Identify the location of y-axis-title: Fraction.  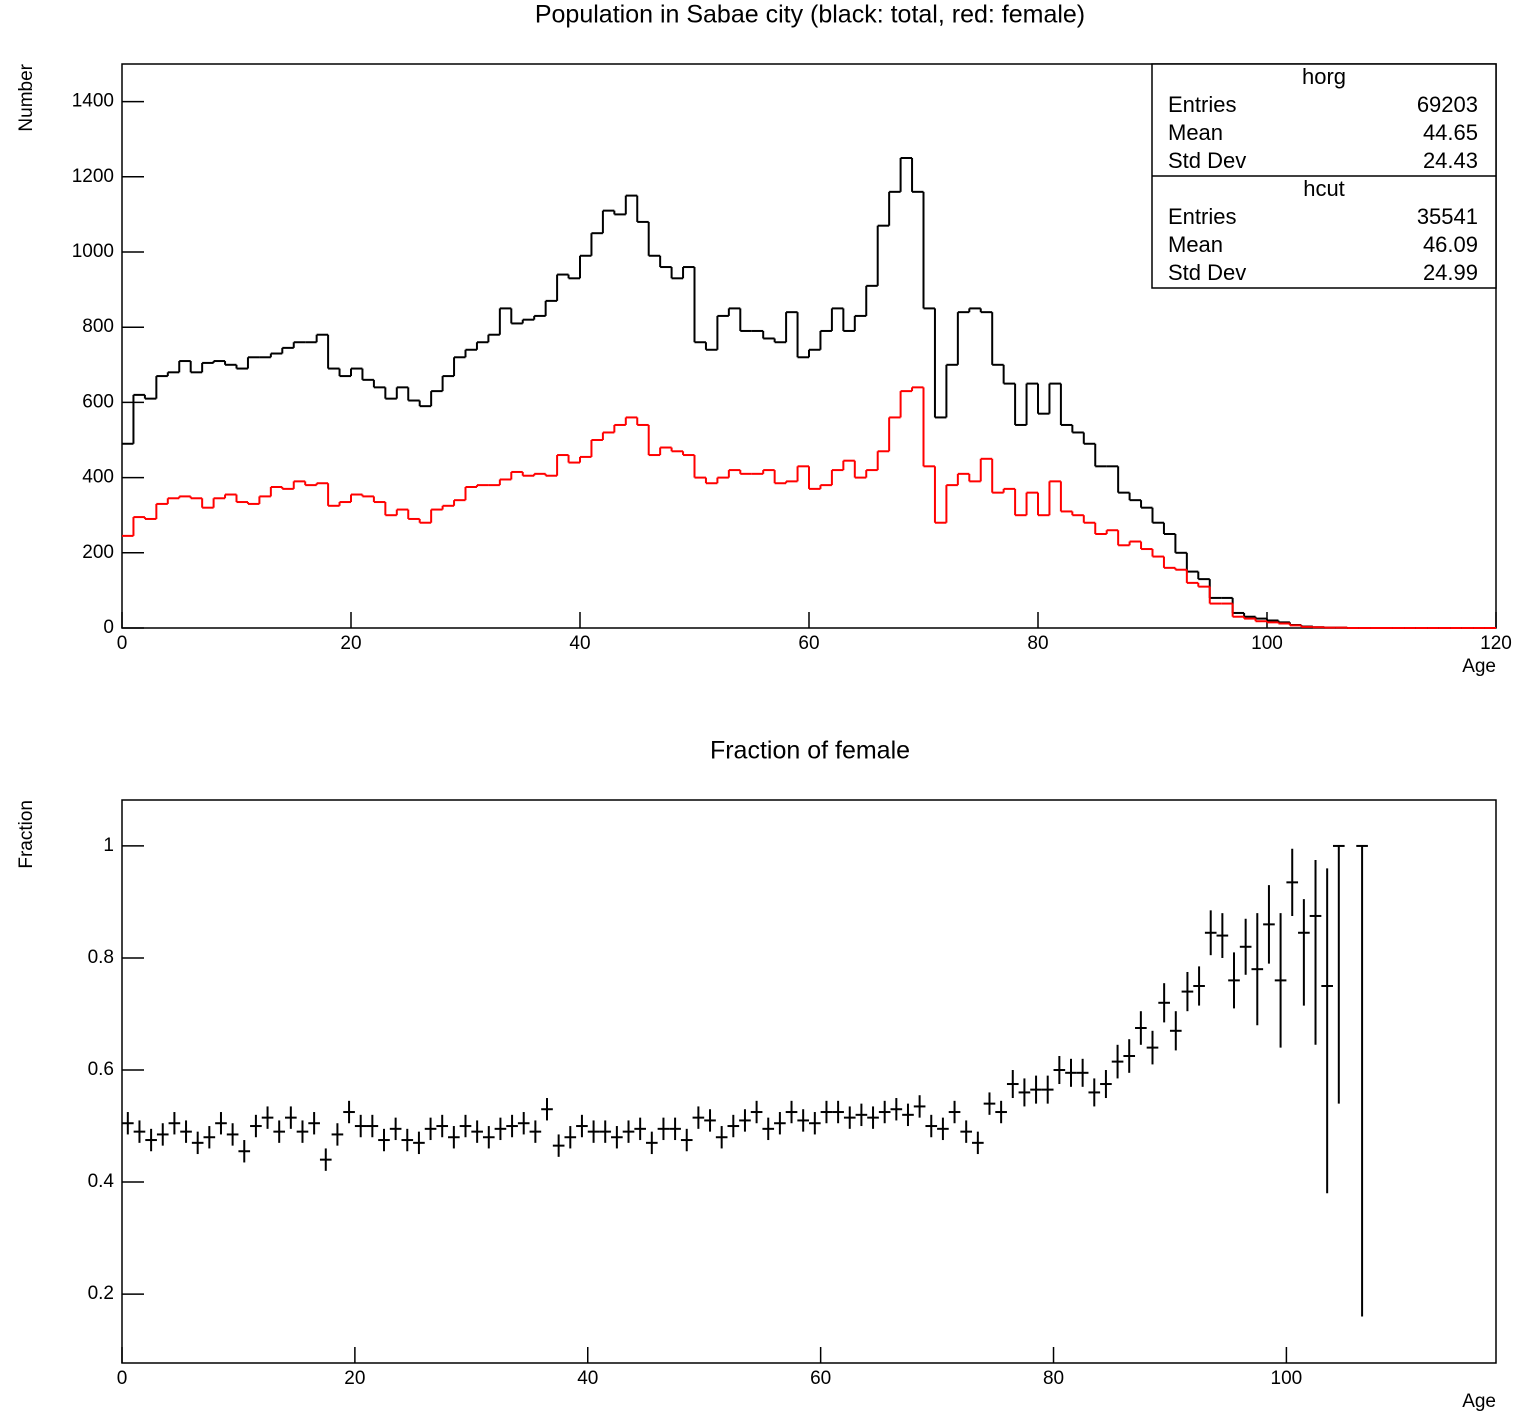
(26, 834).